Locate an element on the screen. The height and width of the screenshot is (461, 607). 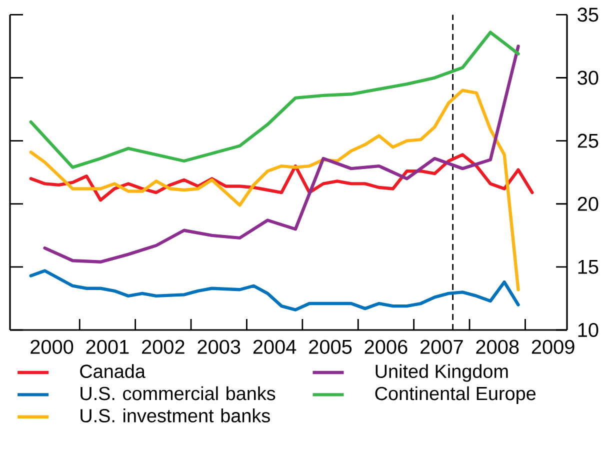
x-tick-label: 2003 is located at coordinates (219, 347).